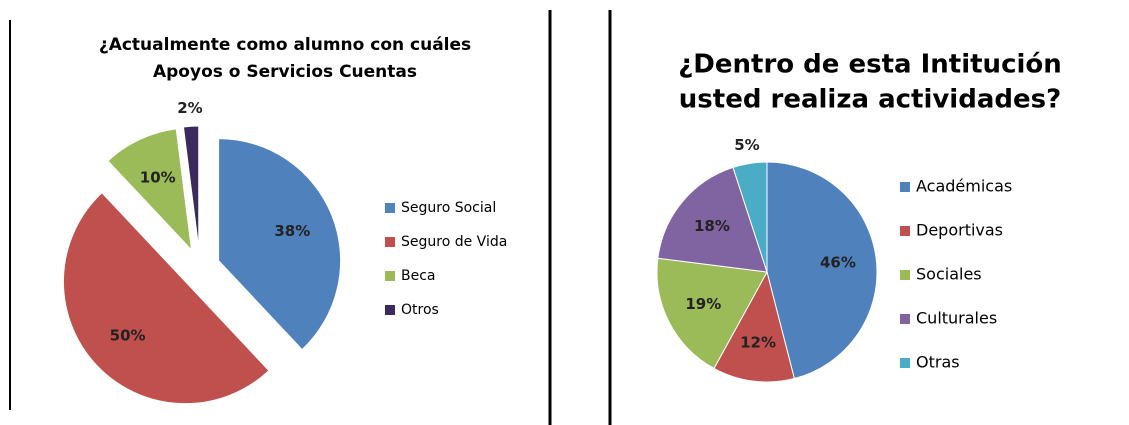  What do you see at coordinates (418, 276) in the screenshot?
I see `legend-label: Beca` at bounding box center [418, 276].